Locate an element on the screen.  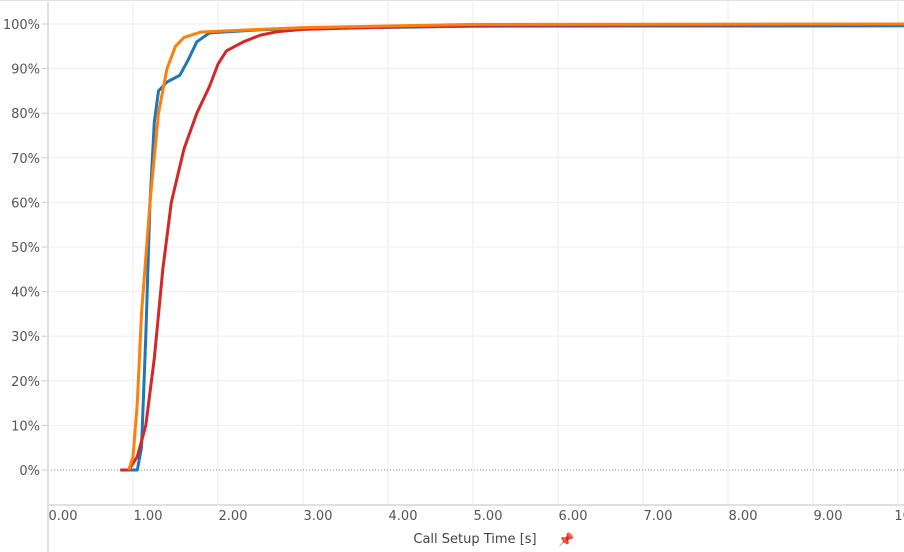
y-tick-label: 60% is located at coordinates (25, 203).